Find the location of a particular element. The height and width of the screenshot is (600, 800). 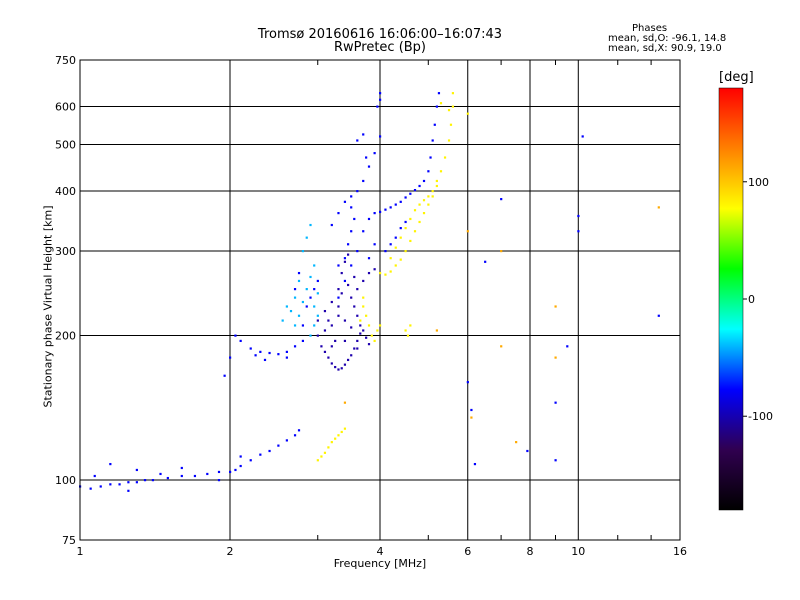

x-tick-label: 6 is located at coordinates (467, 551).